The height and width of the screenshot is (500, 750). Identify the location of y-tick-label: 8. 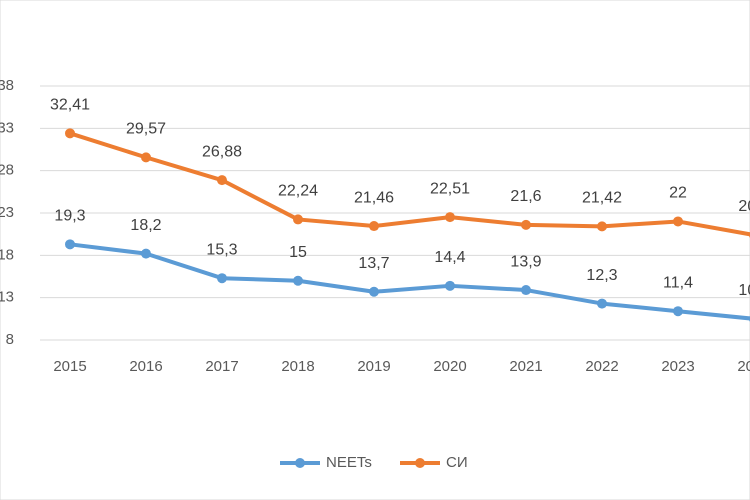
(10, 339).